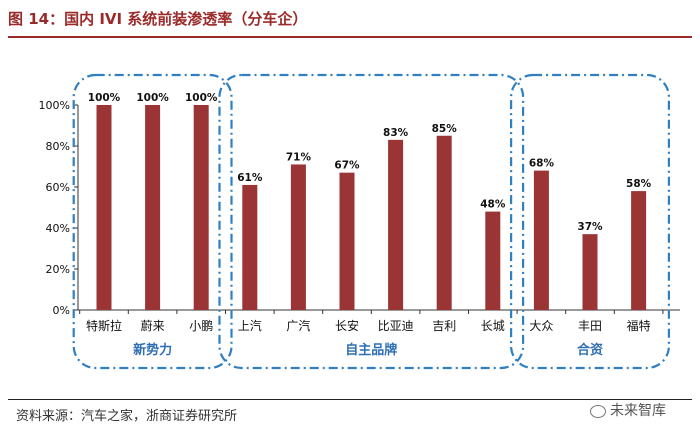  Describe the element at coordinates (158, 19) in the screenshot. I see `figure-title: 图 14：国内 IVI 系统前装渗透率（分车企）` at that location.